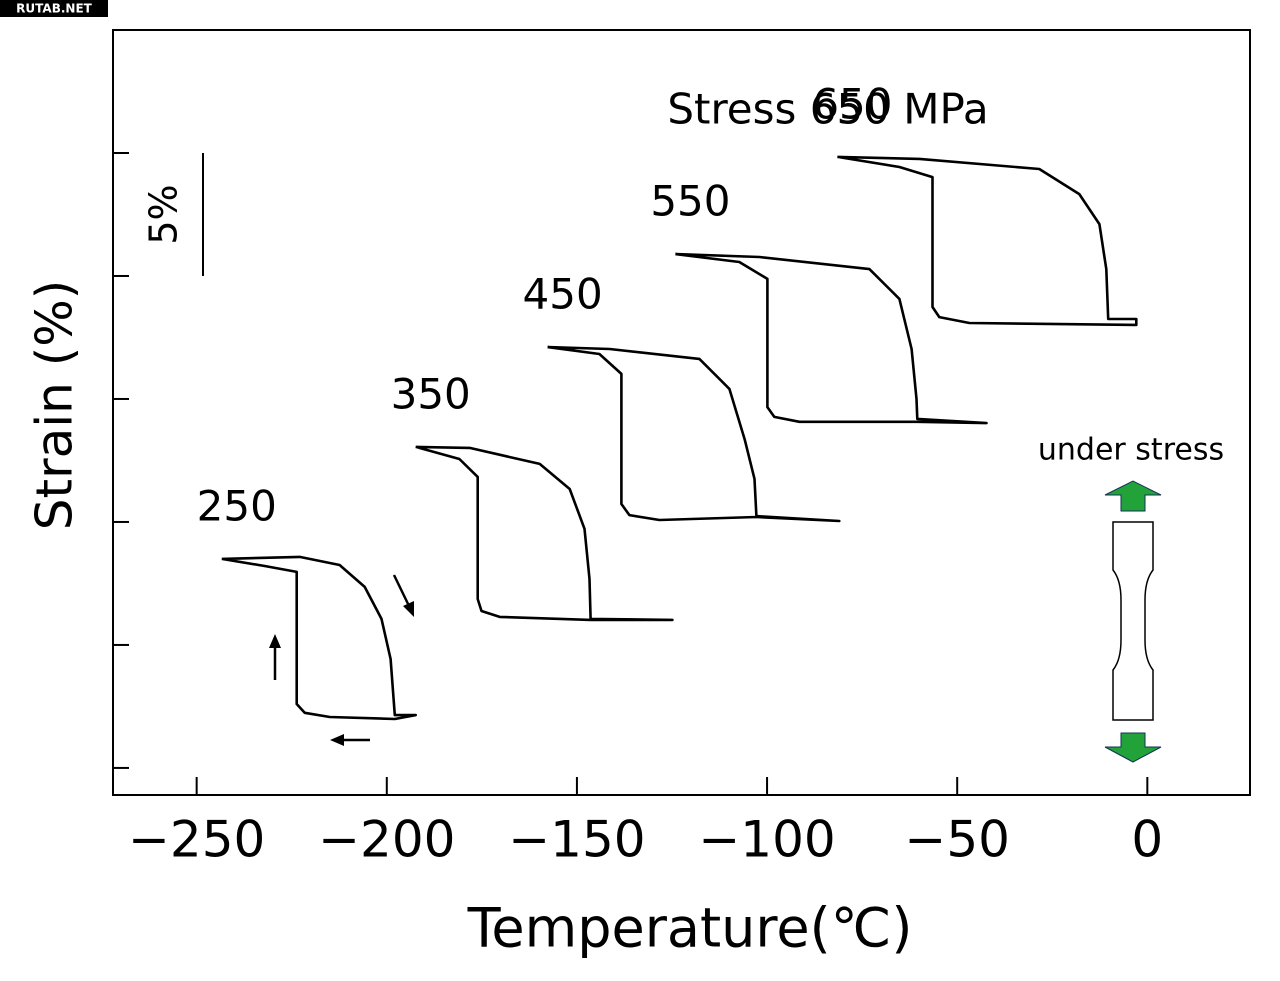 The width and height of the screenshot is (1280, 981). Describe the element at coordinates (1131, 450) in the screenshot. I see `annotation: under stress` at that location.